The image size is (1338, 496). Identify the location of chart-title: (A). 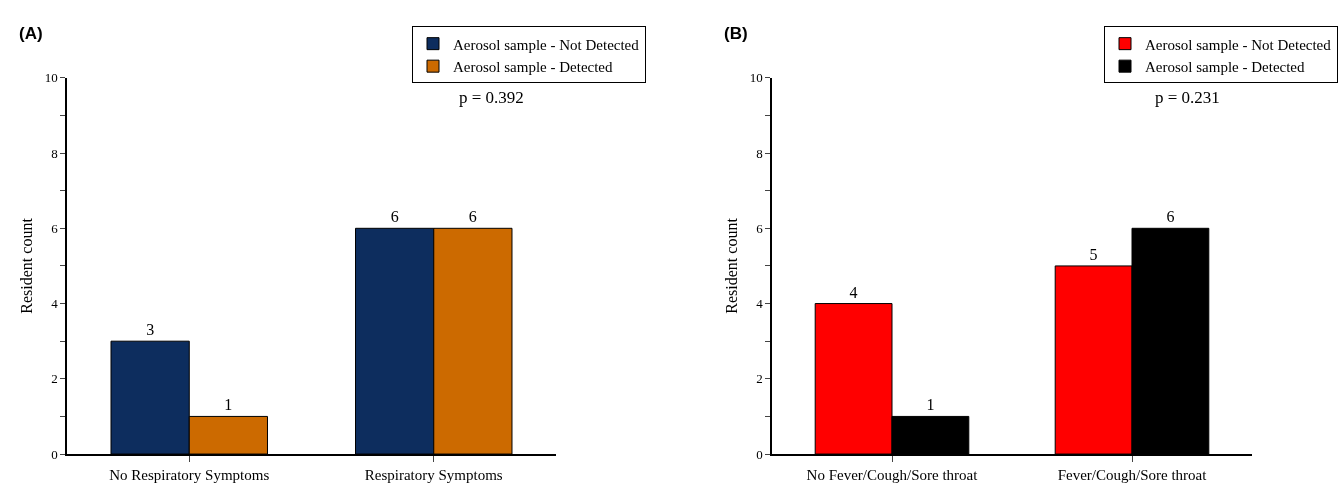
(31, 33).